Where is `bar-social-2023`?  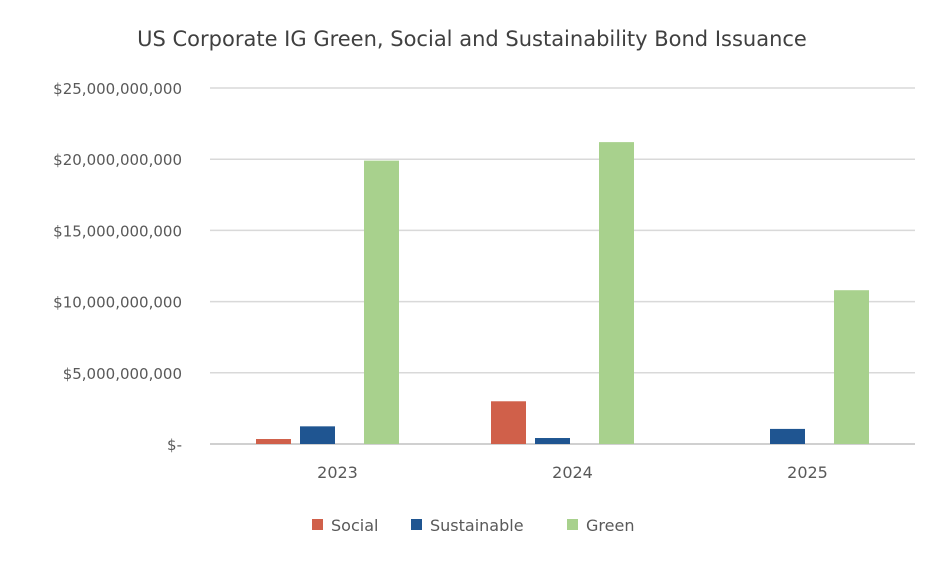 bar-social-2023 is located at coordinates (273, 441).